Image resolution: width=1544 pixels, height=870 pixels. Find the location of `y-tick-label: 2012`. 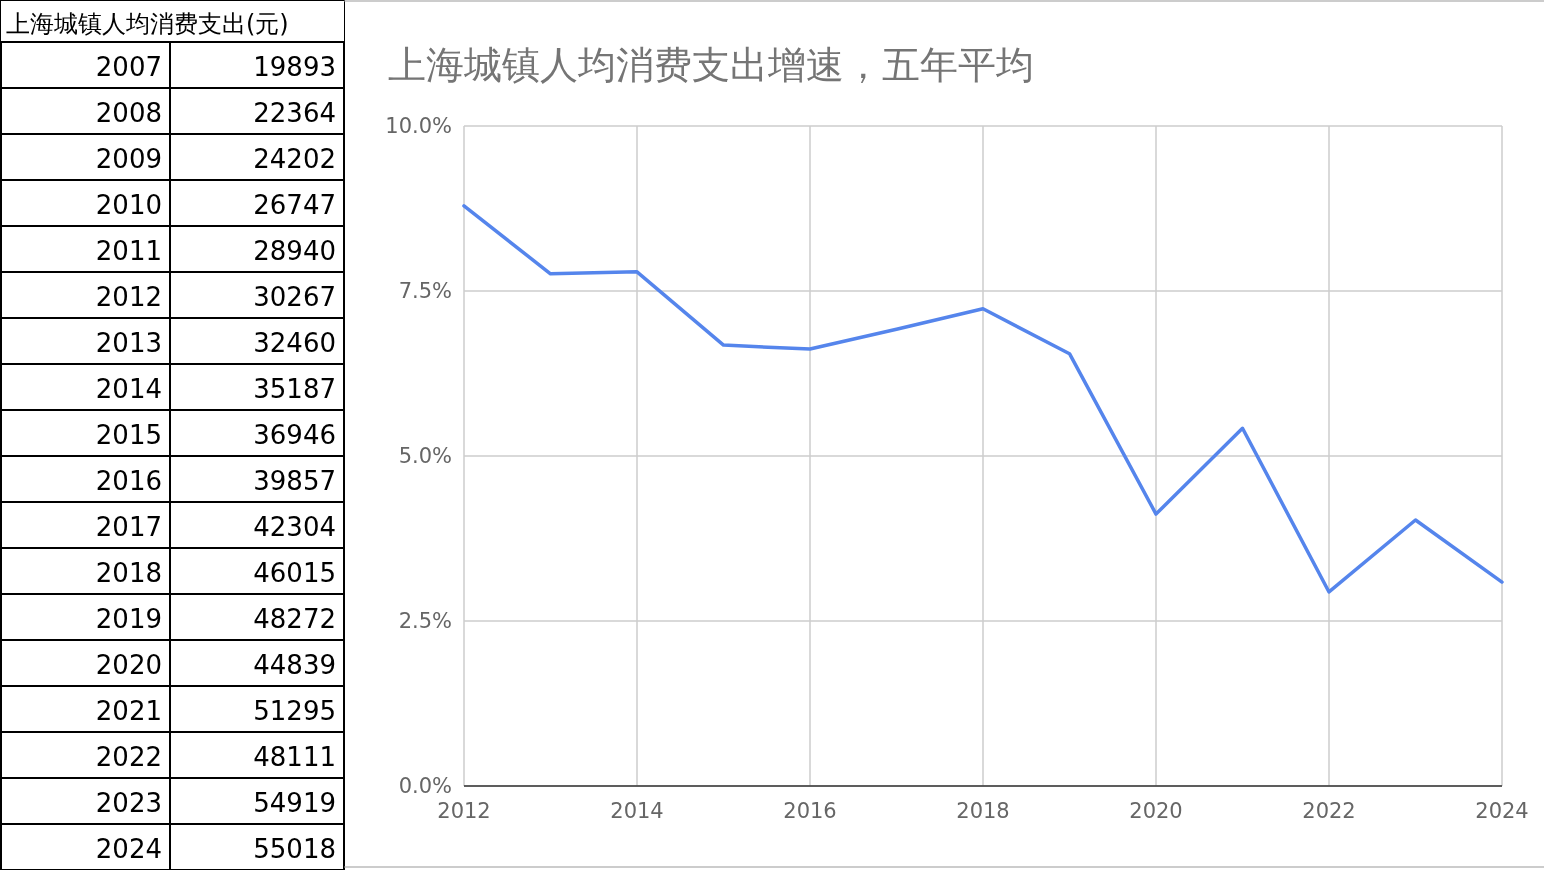

y-tick-label: 2012 is located at coordinates (128, 297).